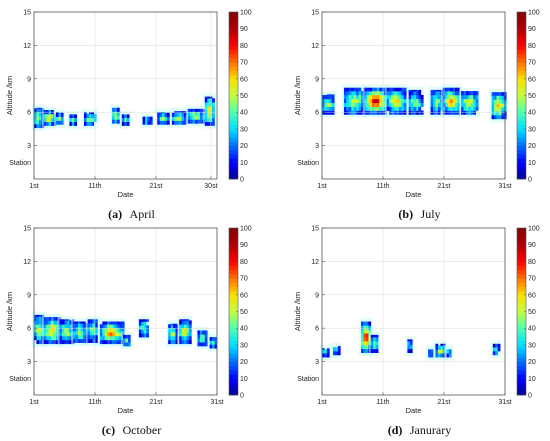 The image size is (550, 441). I want to click on panel-c-heatmap, so click(125, 331).